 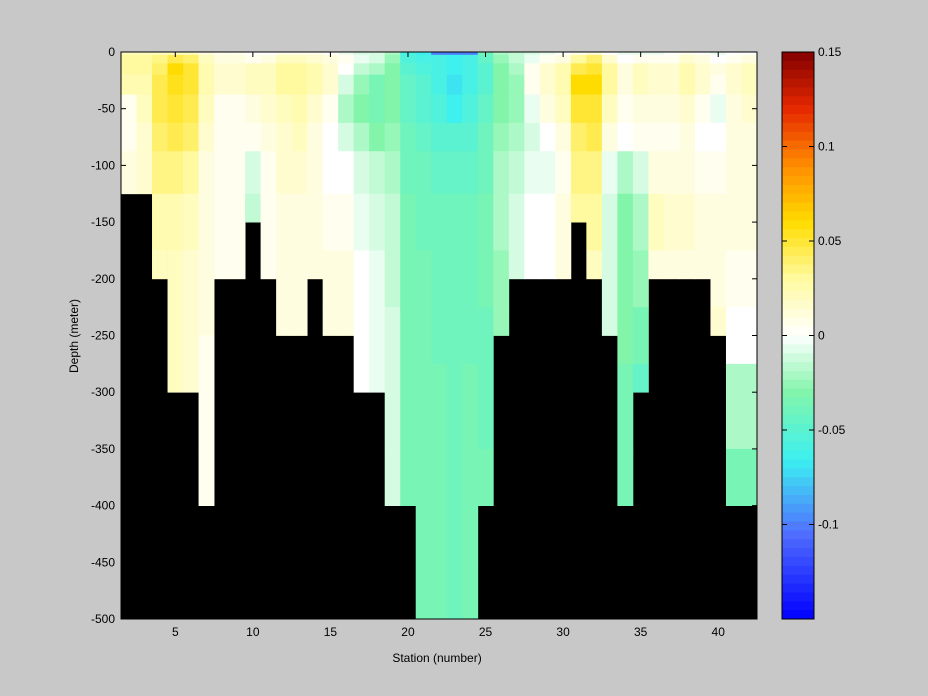 I want to click on colorbar-tick-label: -0.1, so click(x=828, y=525).